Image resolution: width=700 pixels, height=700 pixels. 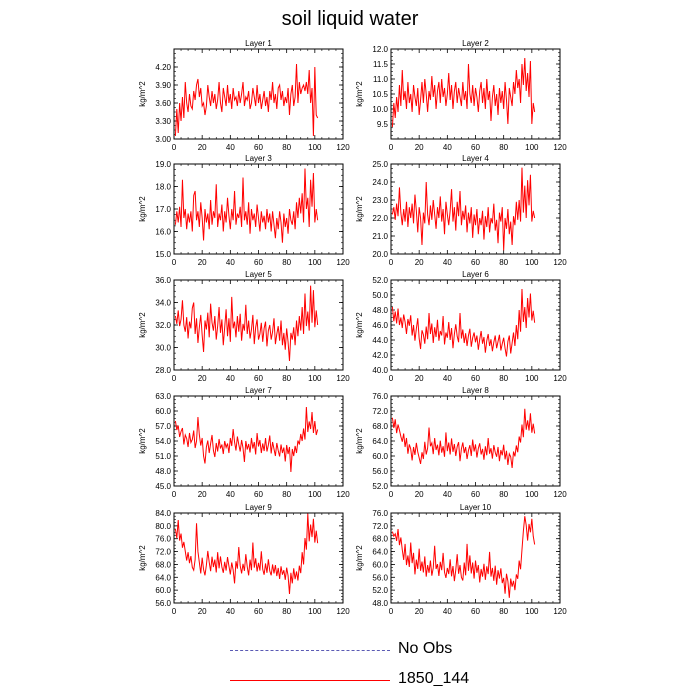 I want to click on panel-10-xtick-label: 60, so click(x=475, y=611).